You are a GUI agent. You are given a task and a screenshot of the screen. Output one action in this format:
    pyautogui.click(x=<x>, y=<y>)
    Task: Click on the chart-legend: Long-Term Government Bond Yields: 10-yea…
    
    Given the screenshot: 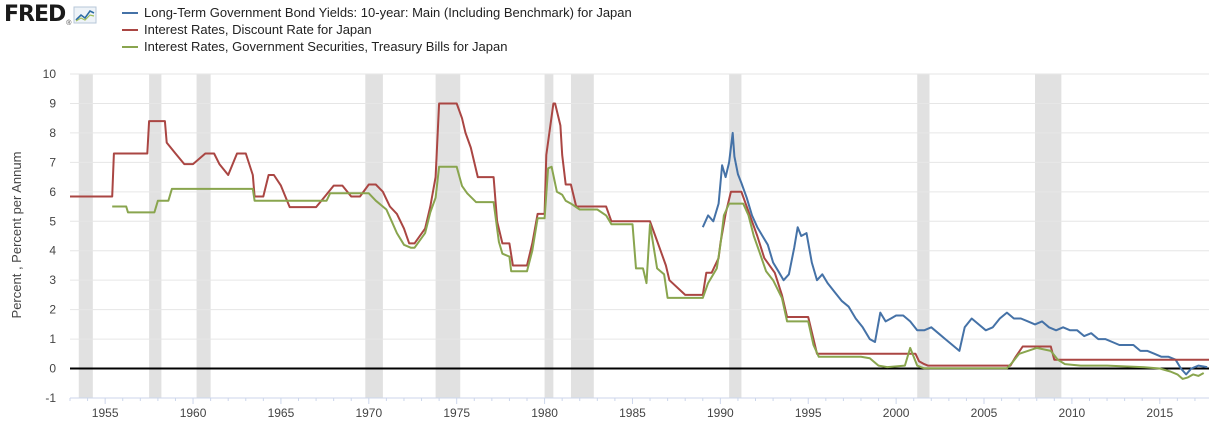 What is the action you would take?
    pyautogui.click(x=377, y=29)
    